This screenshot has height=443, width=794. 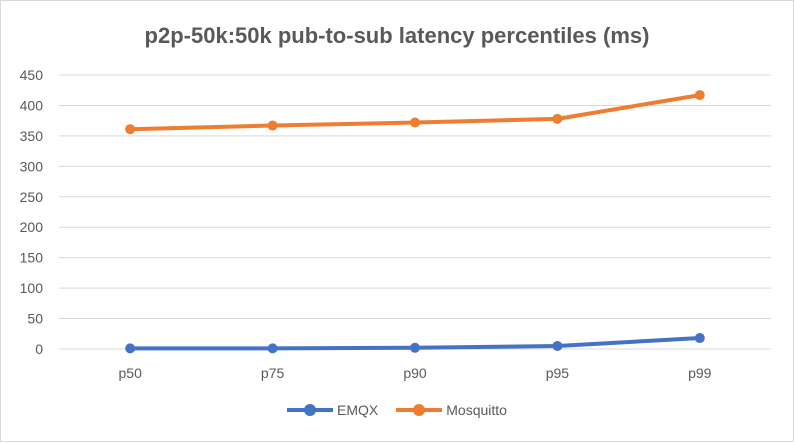 What do you see at coordinates (419, 410) in the screenshot?
I see `legend-swatch-mosquitto` at bounding box center [419, 410].